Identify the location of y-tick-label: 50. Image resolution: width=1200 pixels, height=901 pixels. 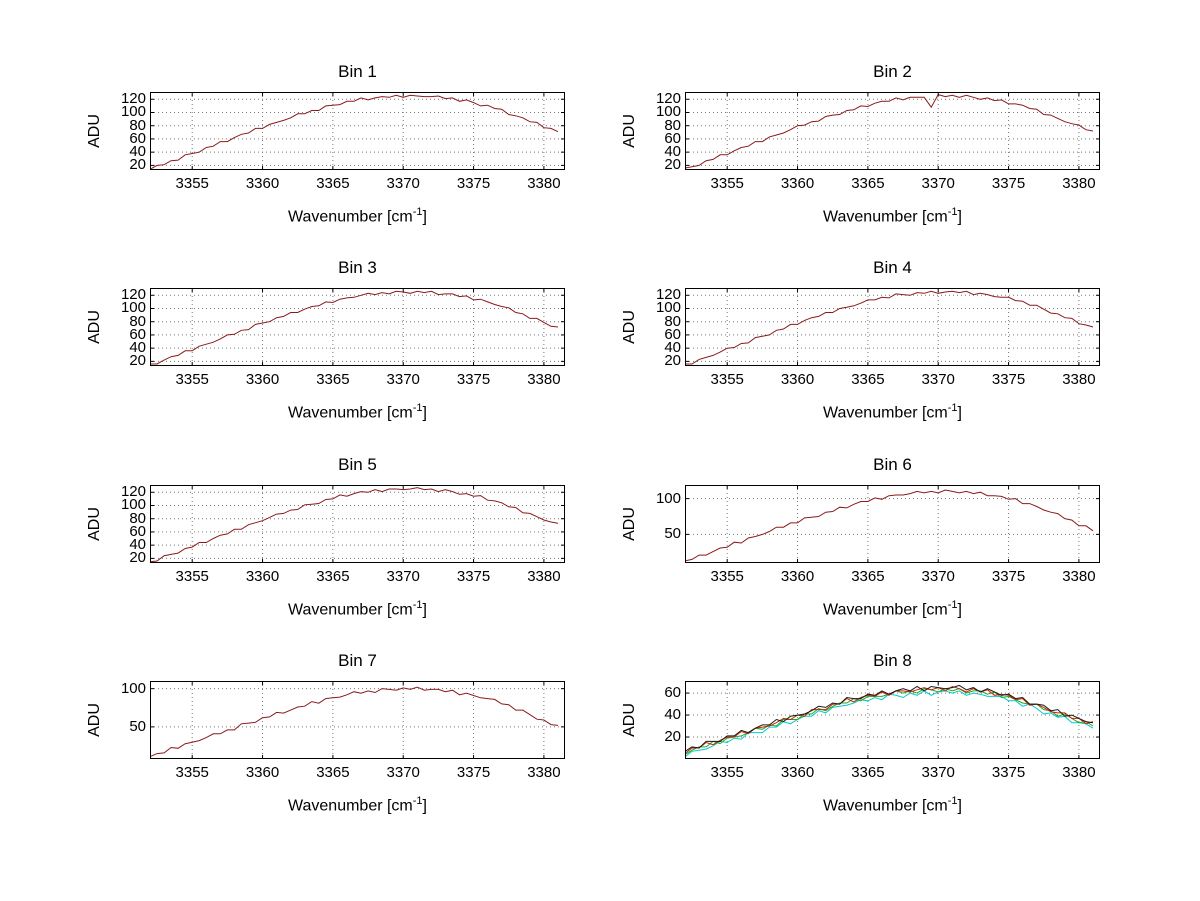
(672, 534).